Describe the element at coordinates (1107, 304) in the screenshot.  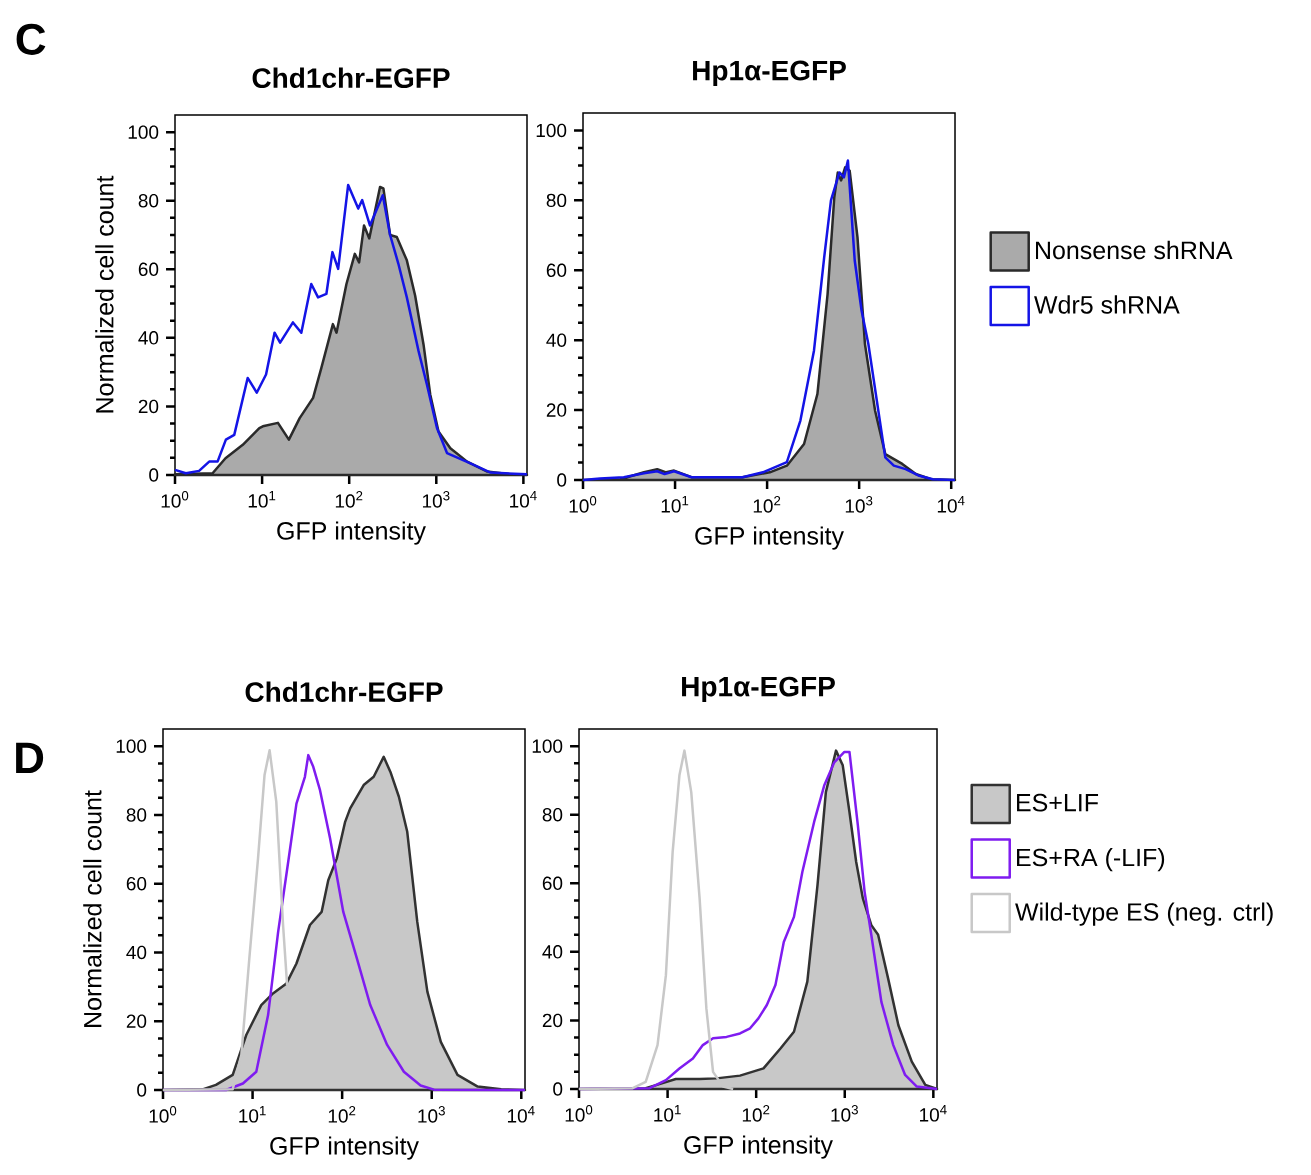
I see `legend-label: Wdr5 shRNA` at that location.